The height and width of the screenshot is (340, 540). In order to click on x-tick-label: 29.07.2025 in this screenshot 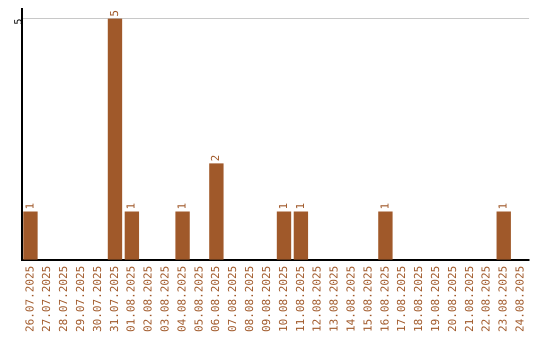, I will do `click(81, 299)`.